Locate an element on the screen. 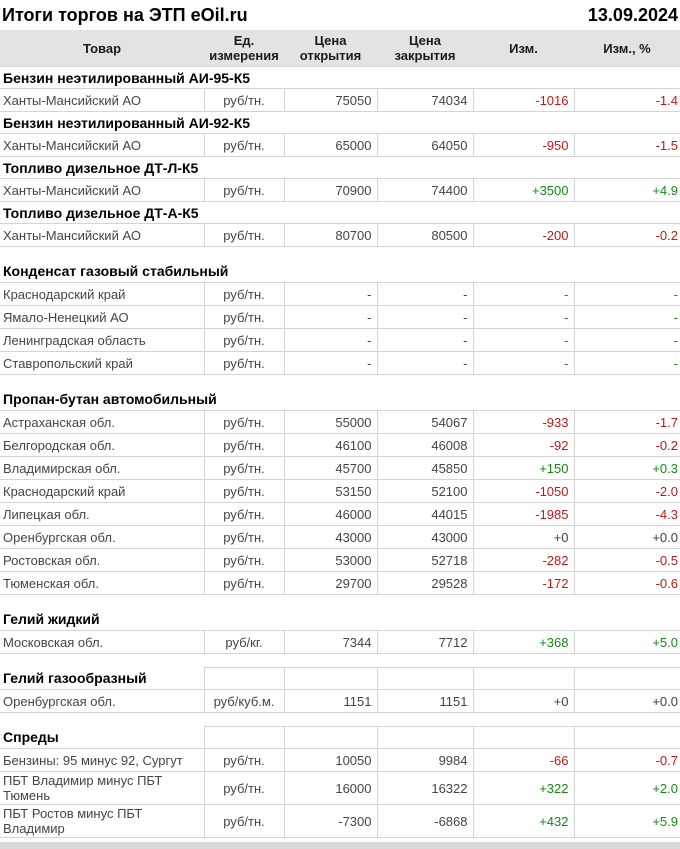 This screenshot has height=849, width=680. close-price-cell: 64050 is located at coordinates (425, 145).